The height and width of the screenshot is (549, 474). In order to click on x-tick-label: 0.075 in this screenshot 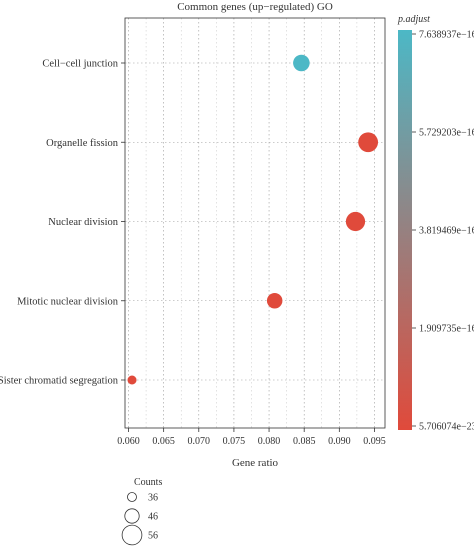, I will do `click(234, 441)`.